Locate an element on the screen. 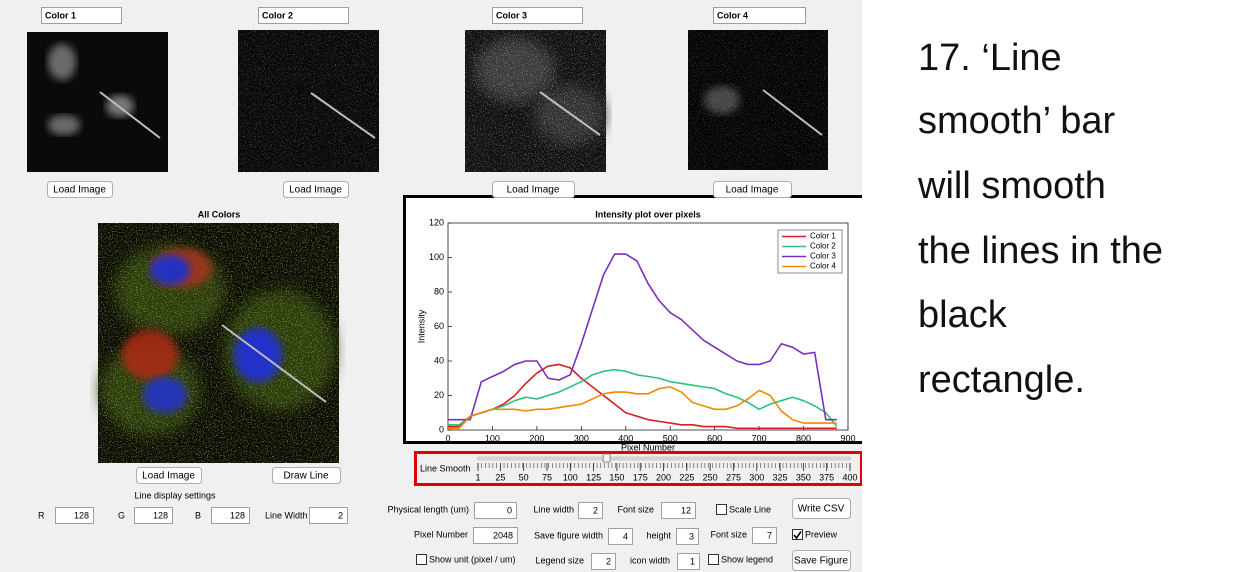 This screenshot has height=572, width=1248. x-tick-label: 500 is located at coordinates (670, 438).